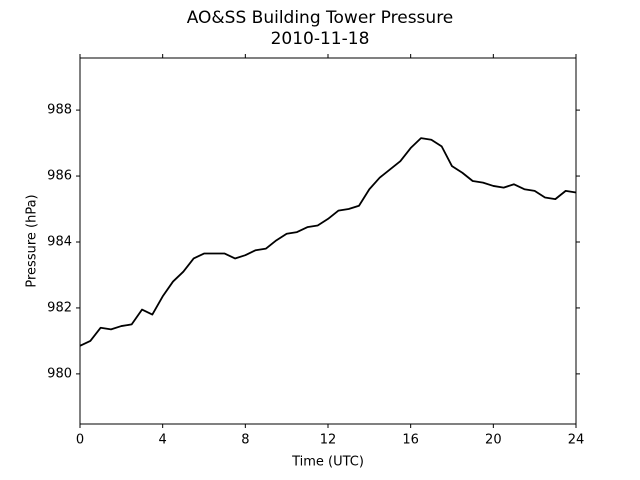  Describe the element at coordinates (320, 18) in the screenshot. I see `chart-title: AO&SS Building Tower Pressure` at that location.